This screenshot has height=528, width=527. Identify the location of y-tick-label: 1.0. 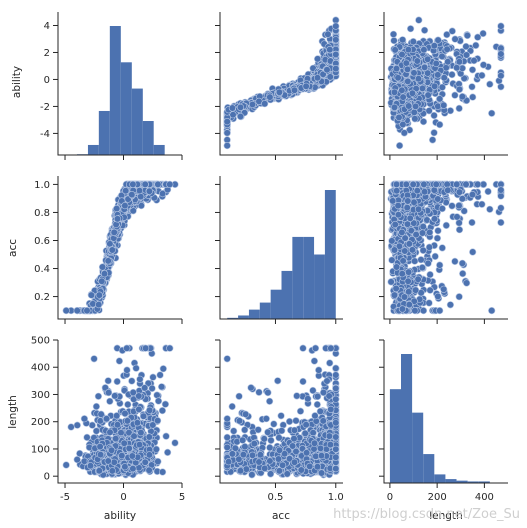
(42, 185).